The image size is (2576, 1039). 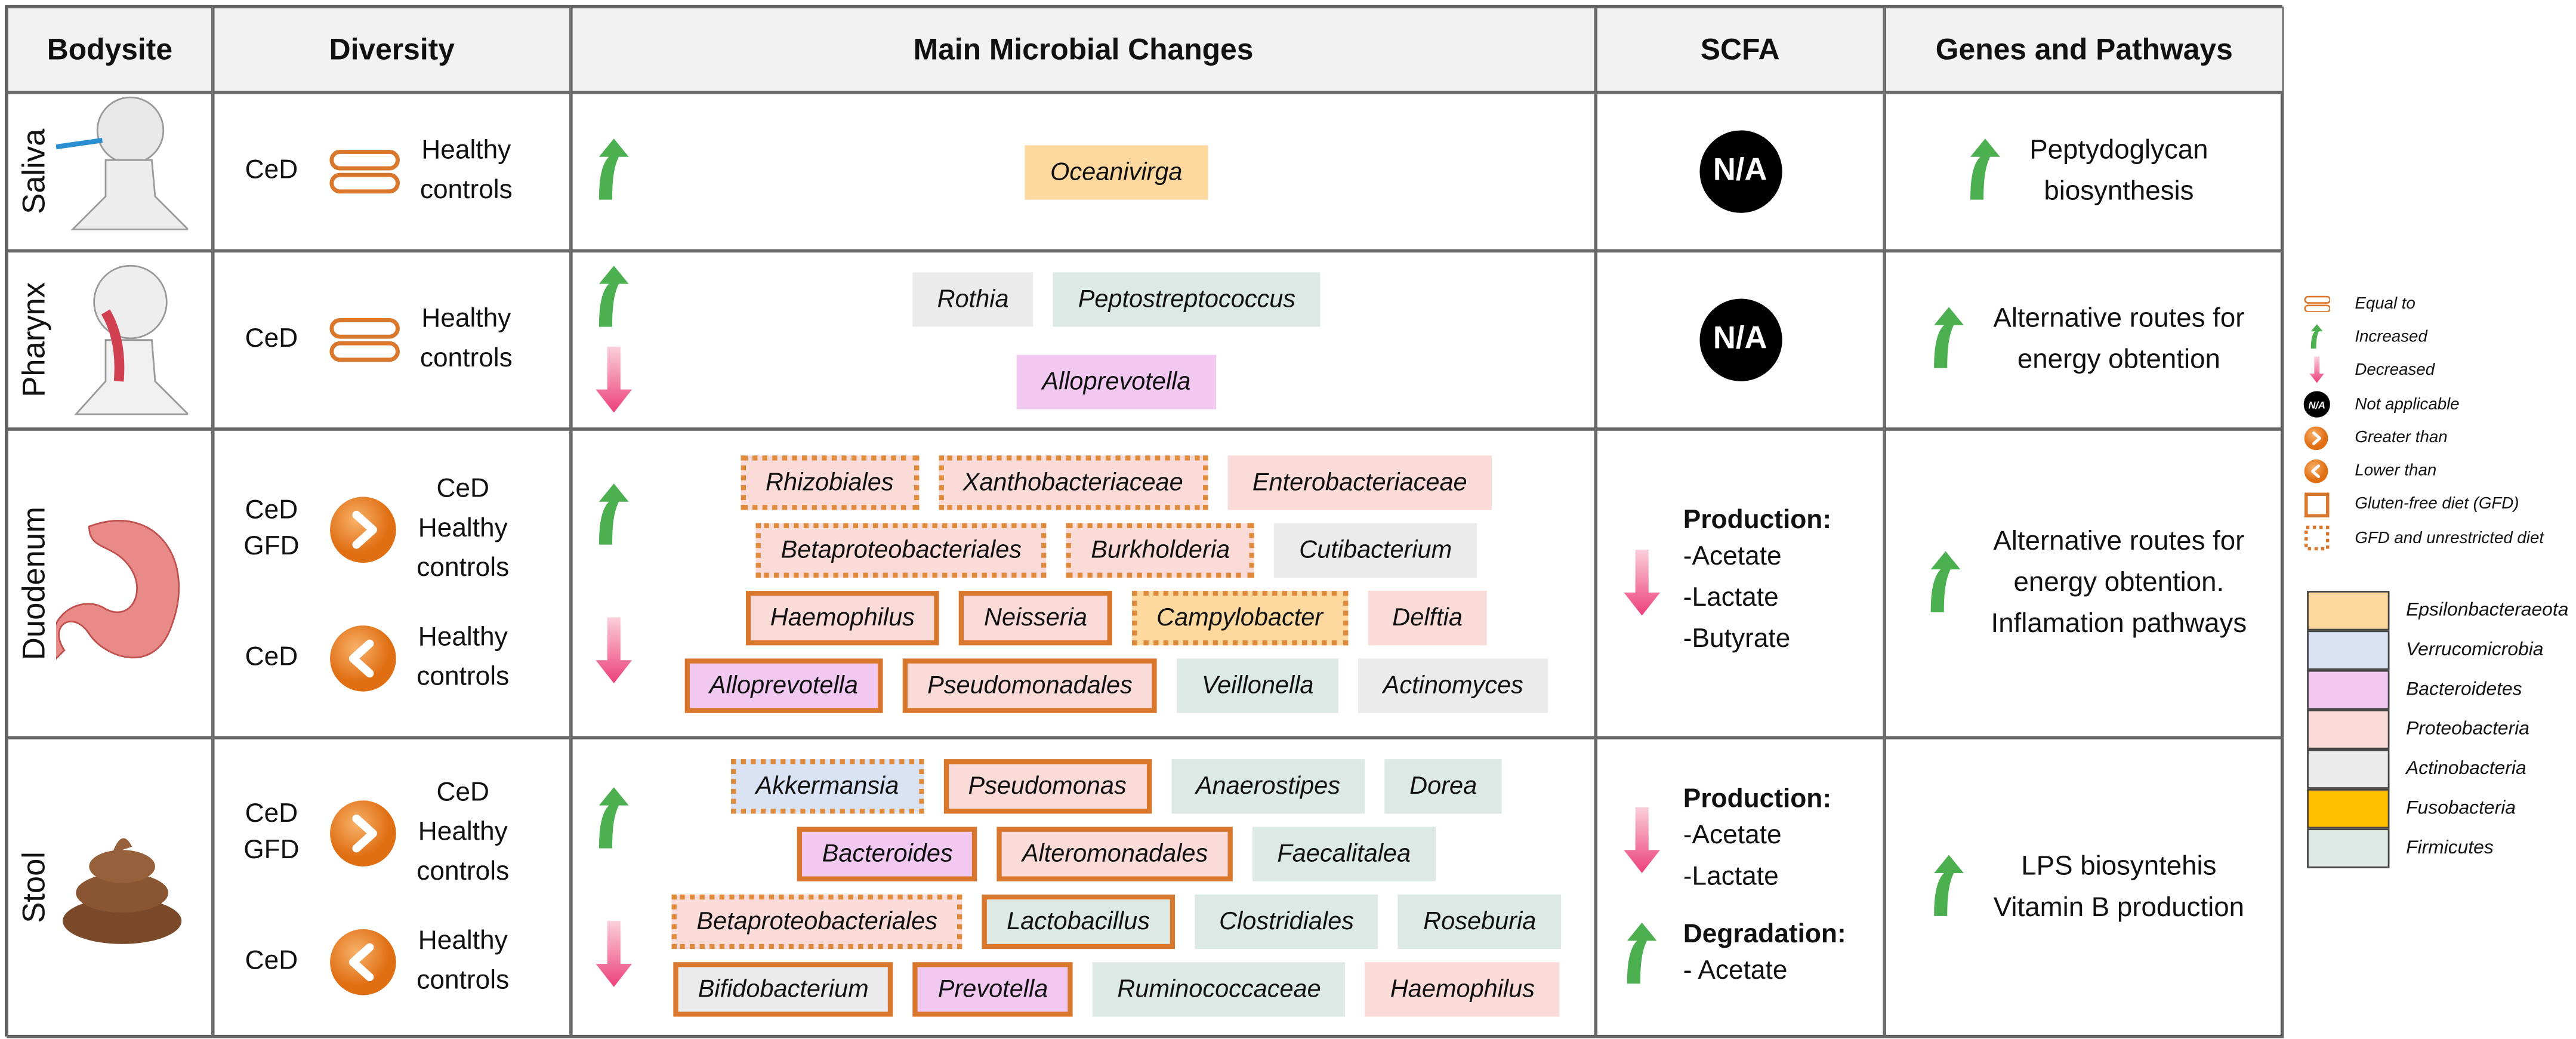 What do you see at coordinates (888, 854) in the screenshot?
I see `taxon: Bacteroides` at bounding box center [888, 854].